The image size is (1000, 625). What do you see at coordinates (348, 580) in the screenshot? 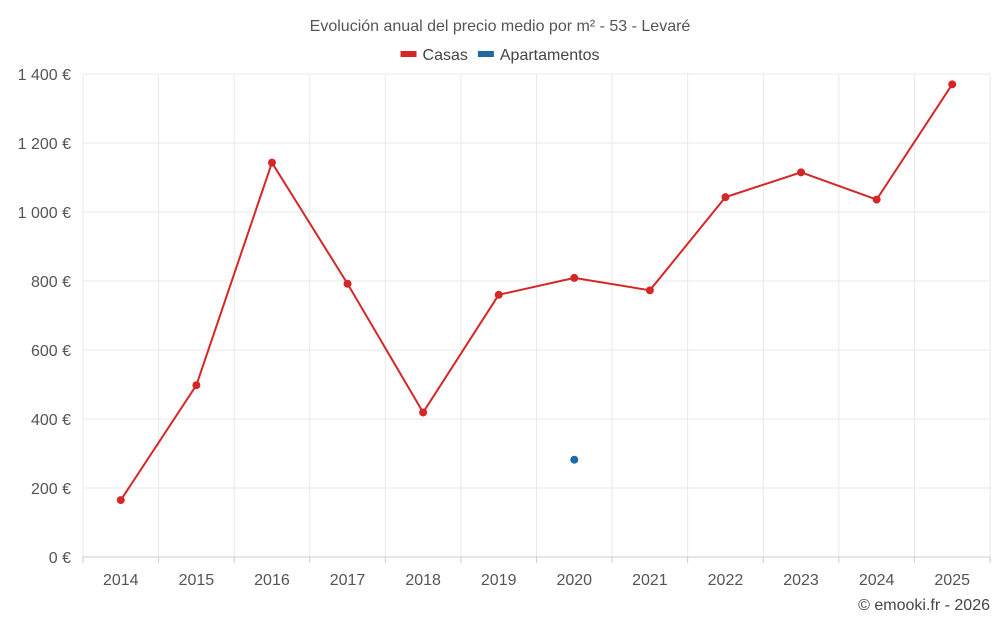
I see `x-tick-label: 2017` at bounding box center [348, 580].